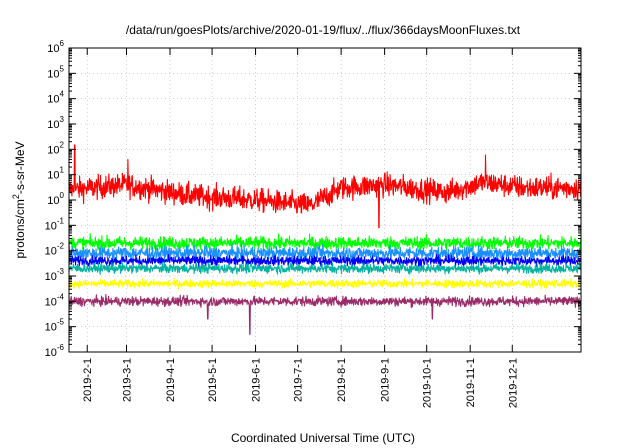 Image resolution: width=640 pixels, height=448 pixels. I want to click on y-tick-label: 10⁵, so click(55, 72).